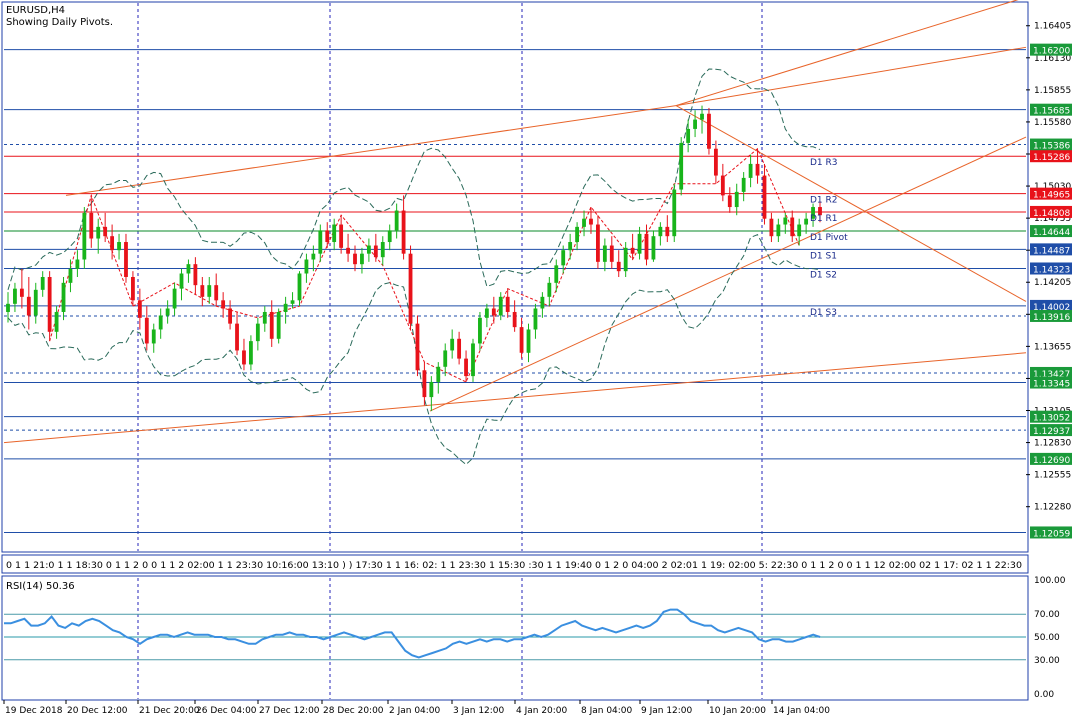  What do you see at coordinates (1051, 461) in the screenshot?
I see `price-level-value: 1.12690` at bounding box center [1051, 461].